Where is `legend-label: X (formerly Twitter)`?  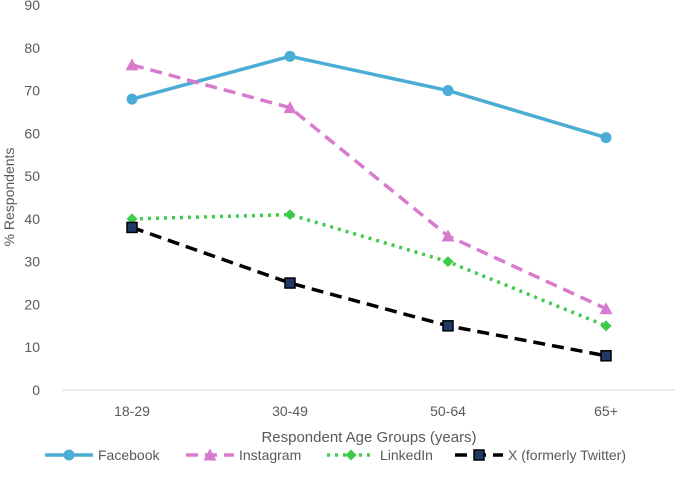
legend-label: X (formerly Twitter) is located at coordinates (567, 455).